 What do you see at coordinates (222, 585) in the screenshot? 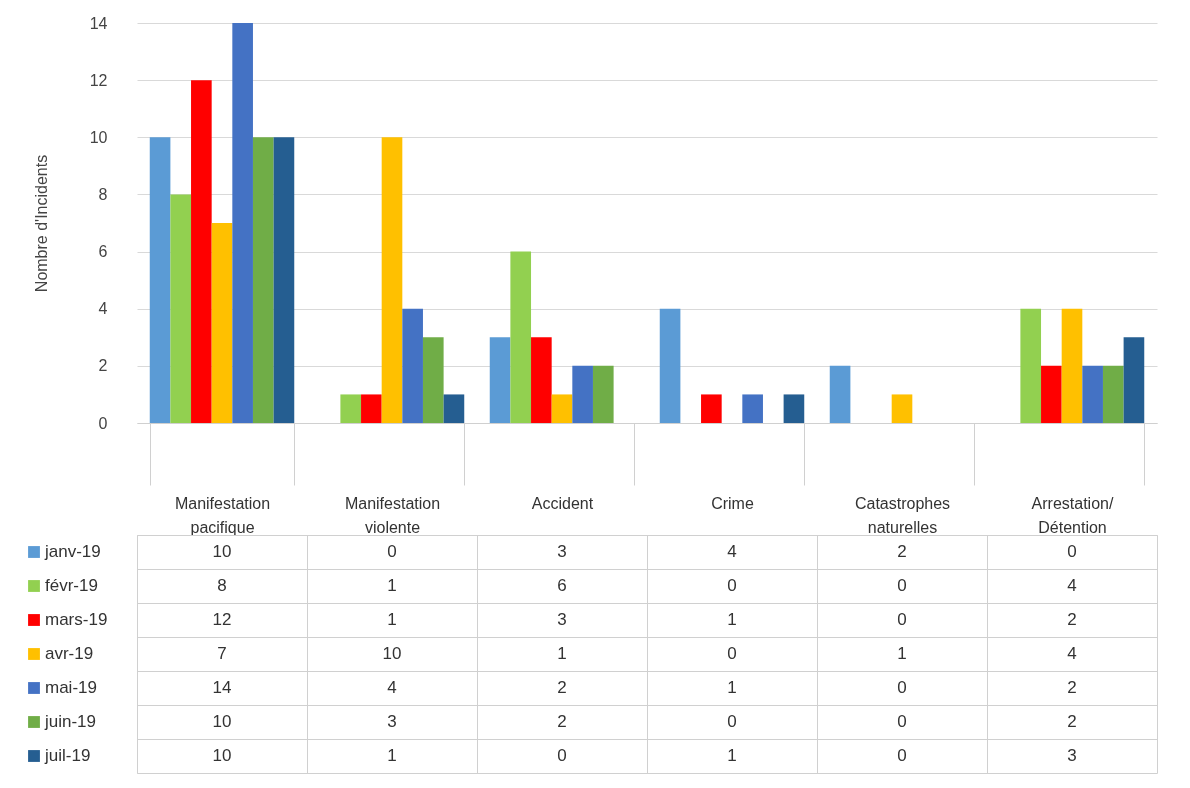
I see `data-label: 8` at bounding box center [222, 585].